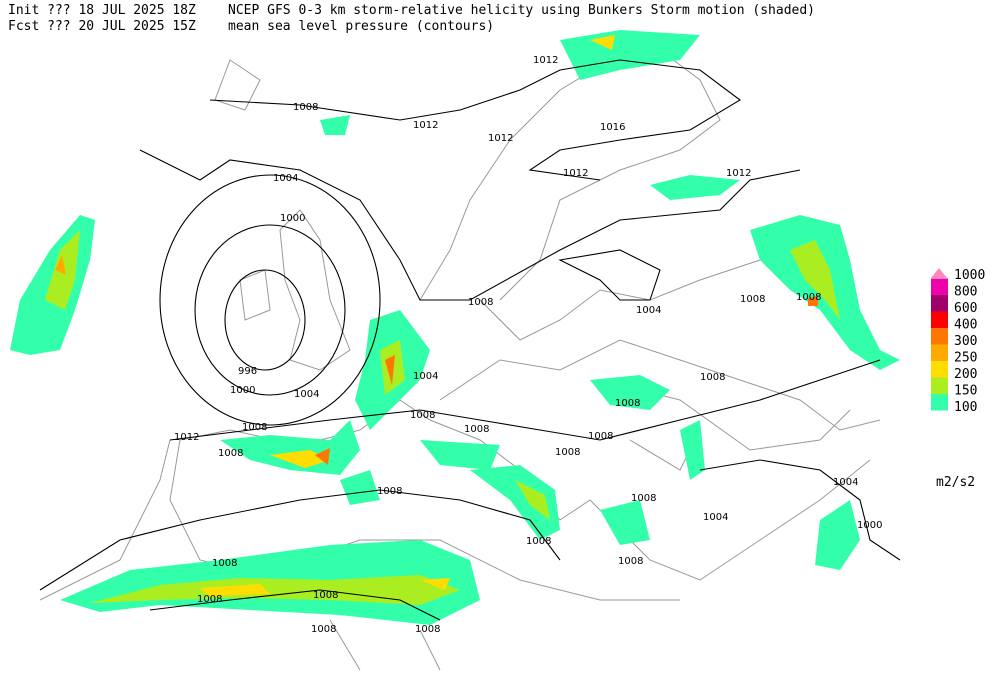 The height and width of the screenshot is (680, 1000). I want to click on legend-label: 400, so click(965, 325).